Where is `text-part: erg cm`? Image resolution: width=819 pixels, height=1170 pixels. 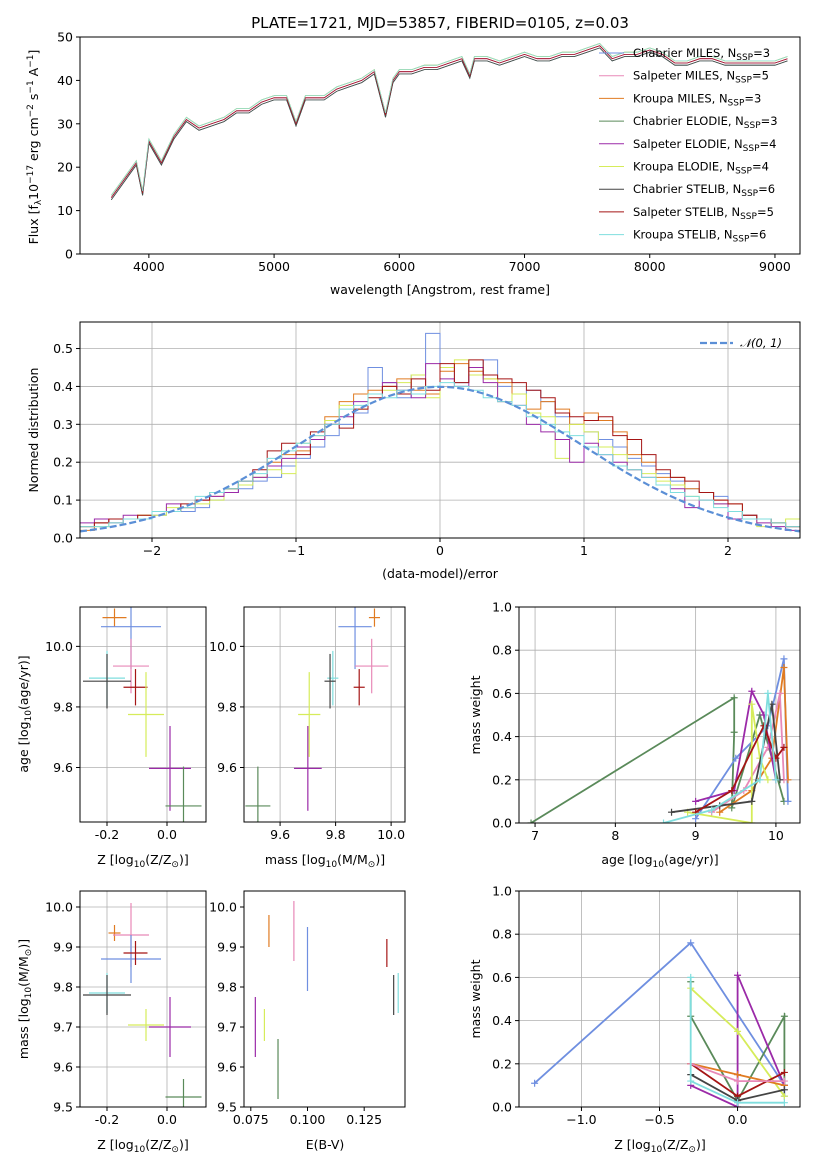
text-part: erg cm is located at coordinates (33, 141).